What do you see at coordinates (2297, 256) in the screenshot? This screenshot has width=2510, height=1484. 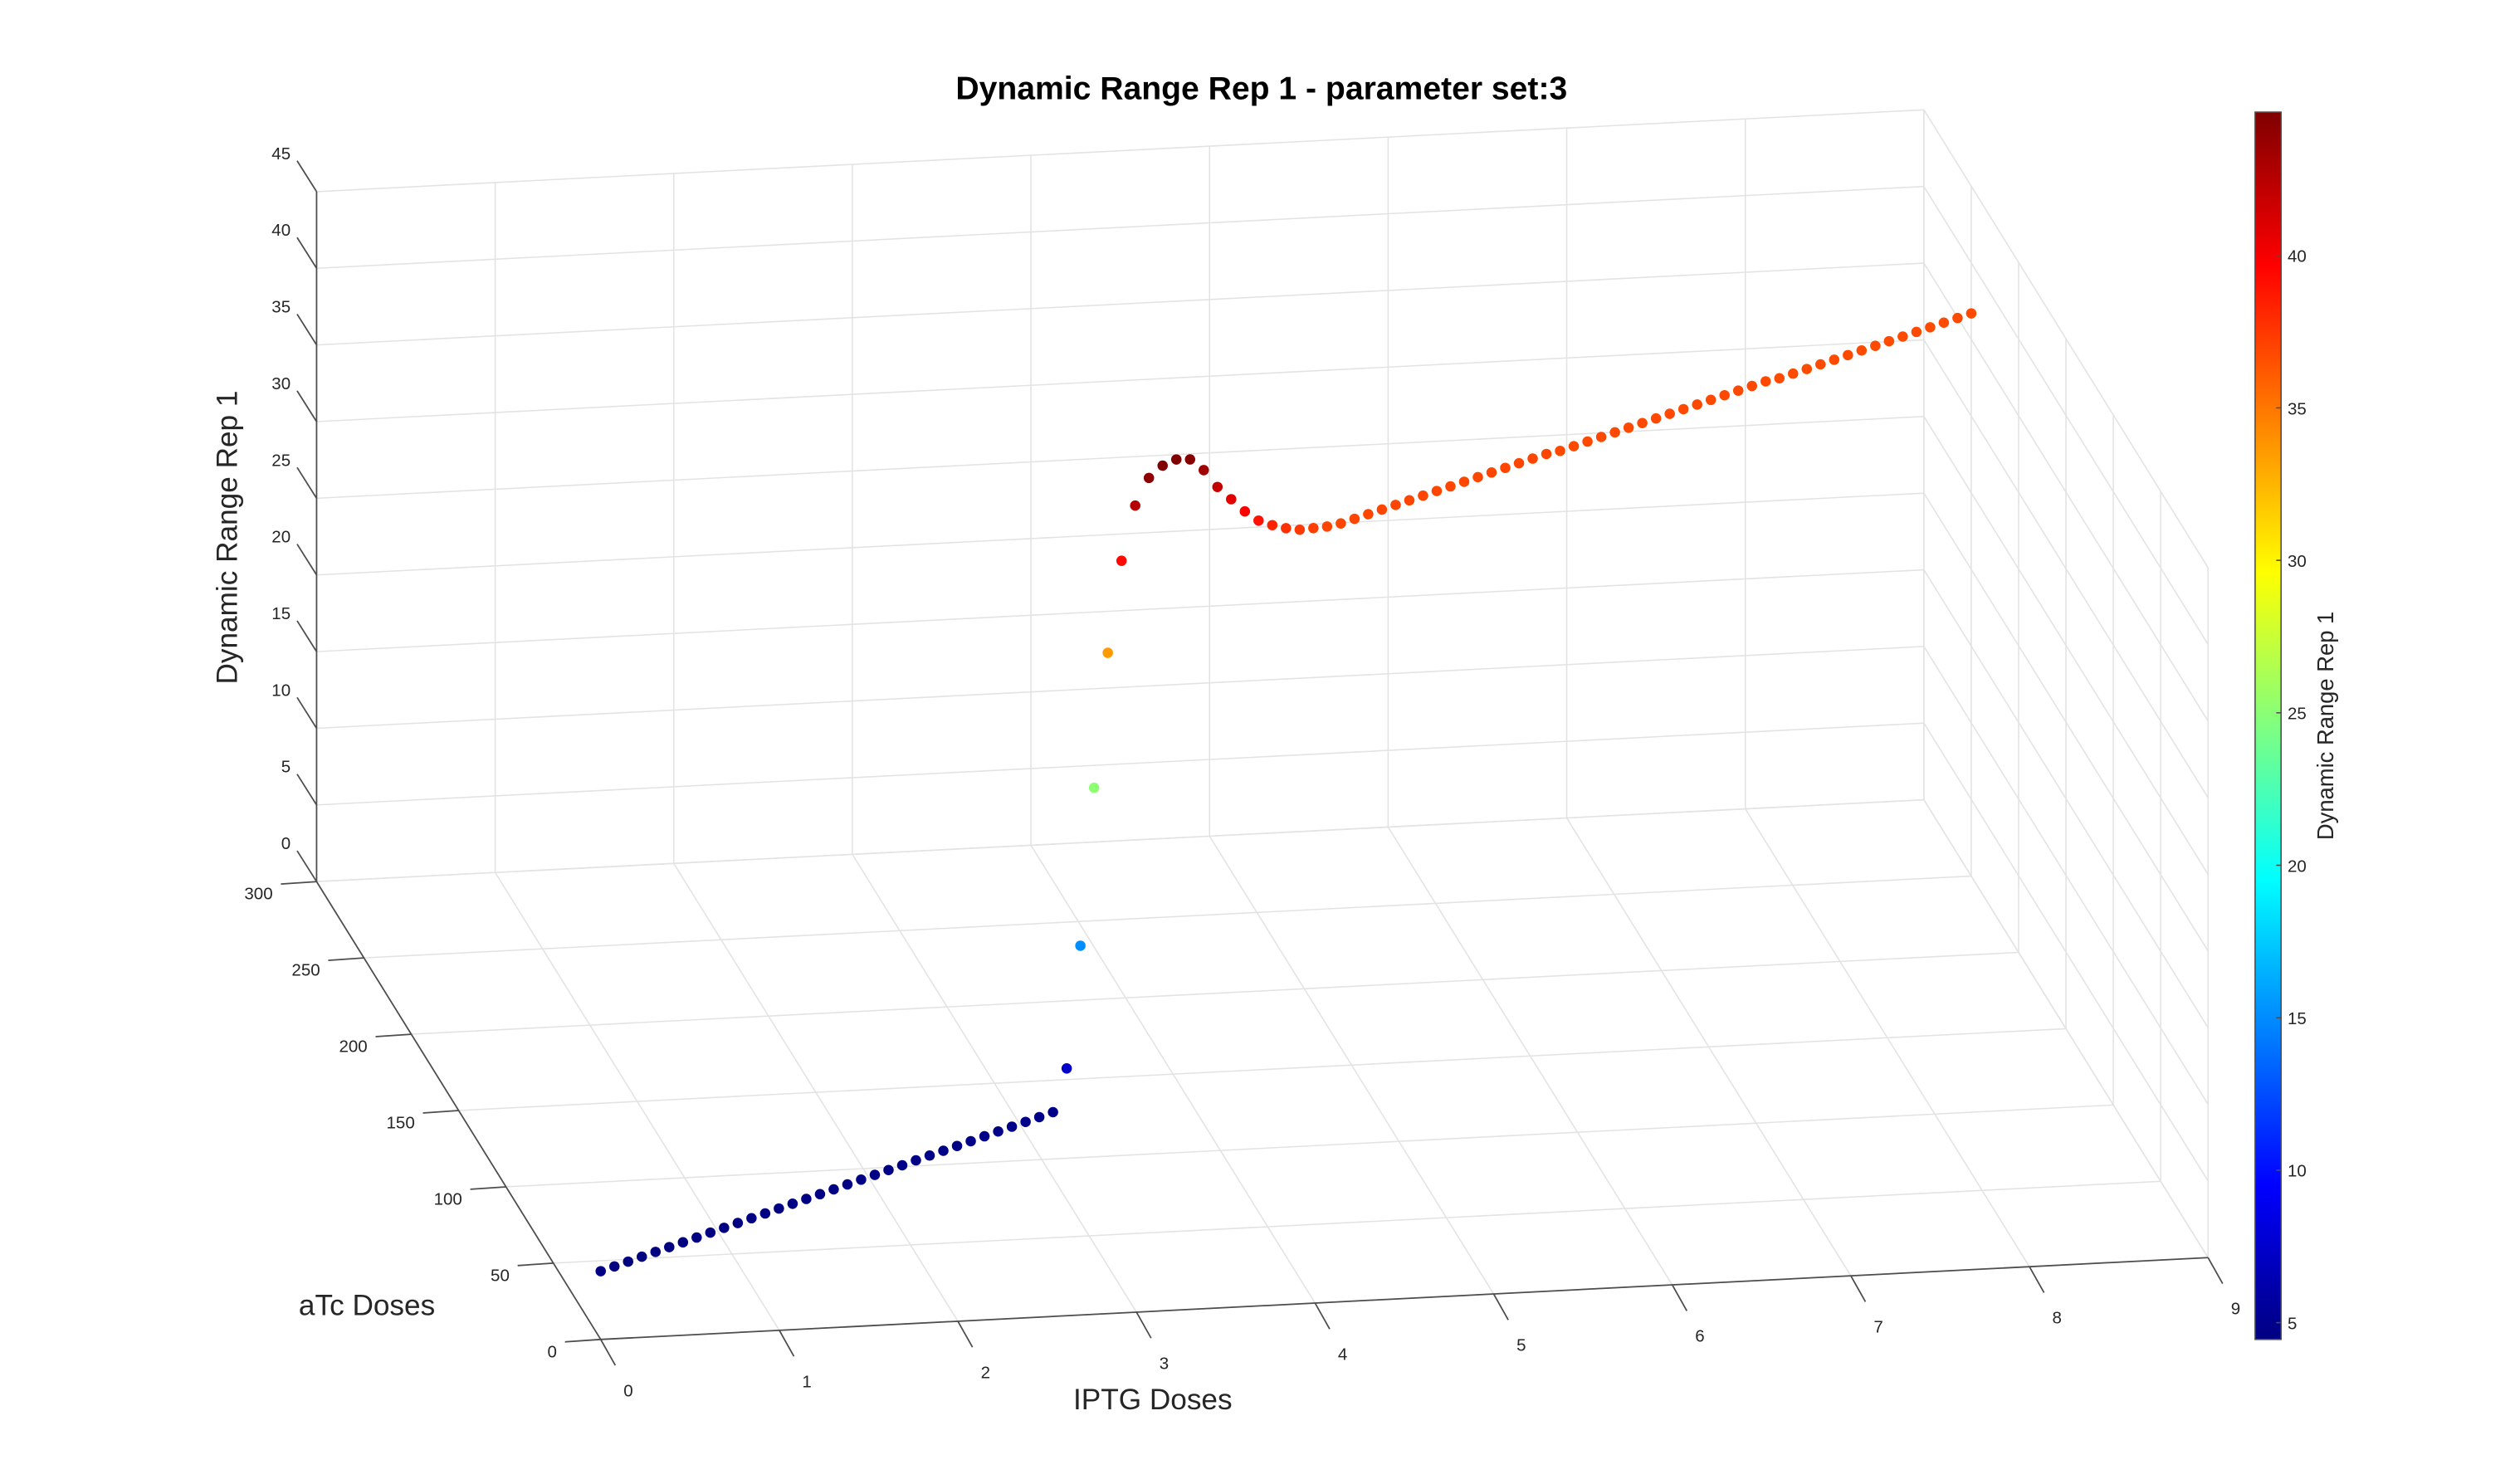 I see `colorbar-tick-label: 40` at bounding box center [2297, 256].